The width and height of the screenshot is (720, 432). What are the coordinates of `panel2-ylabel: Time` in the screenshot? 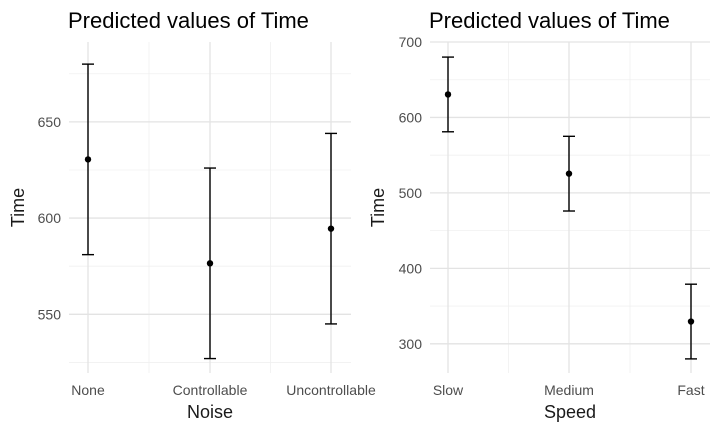 It's located at (378, 207).